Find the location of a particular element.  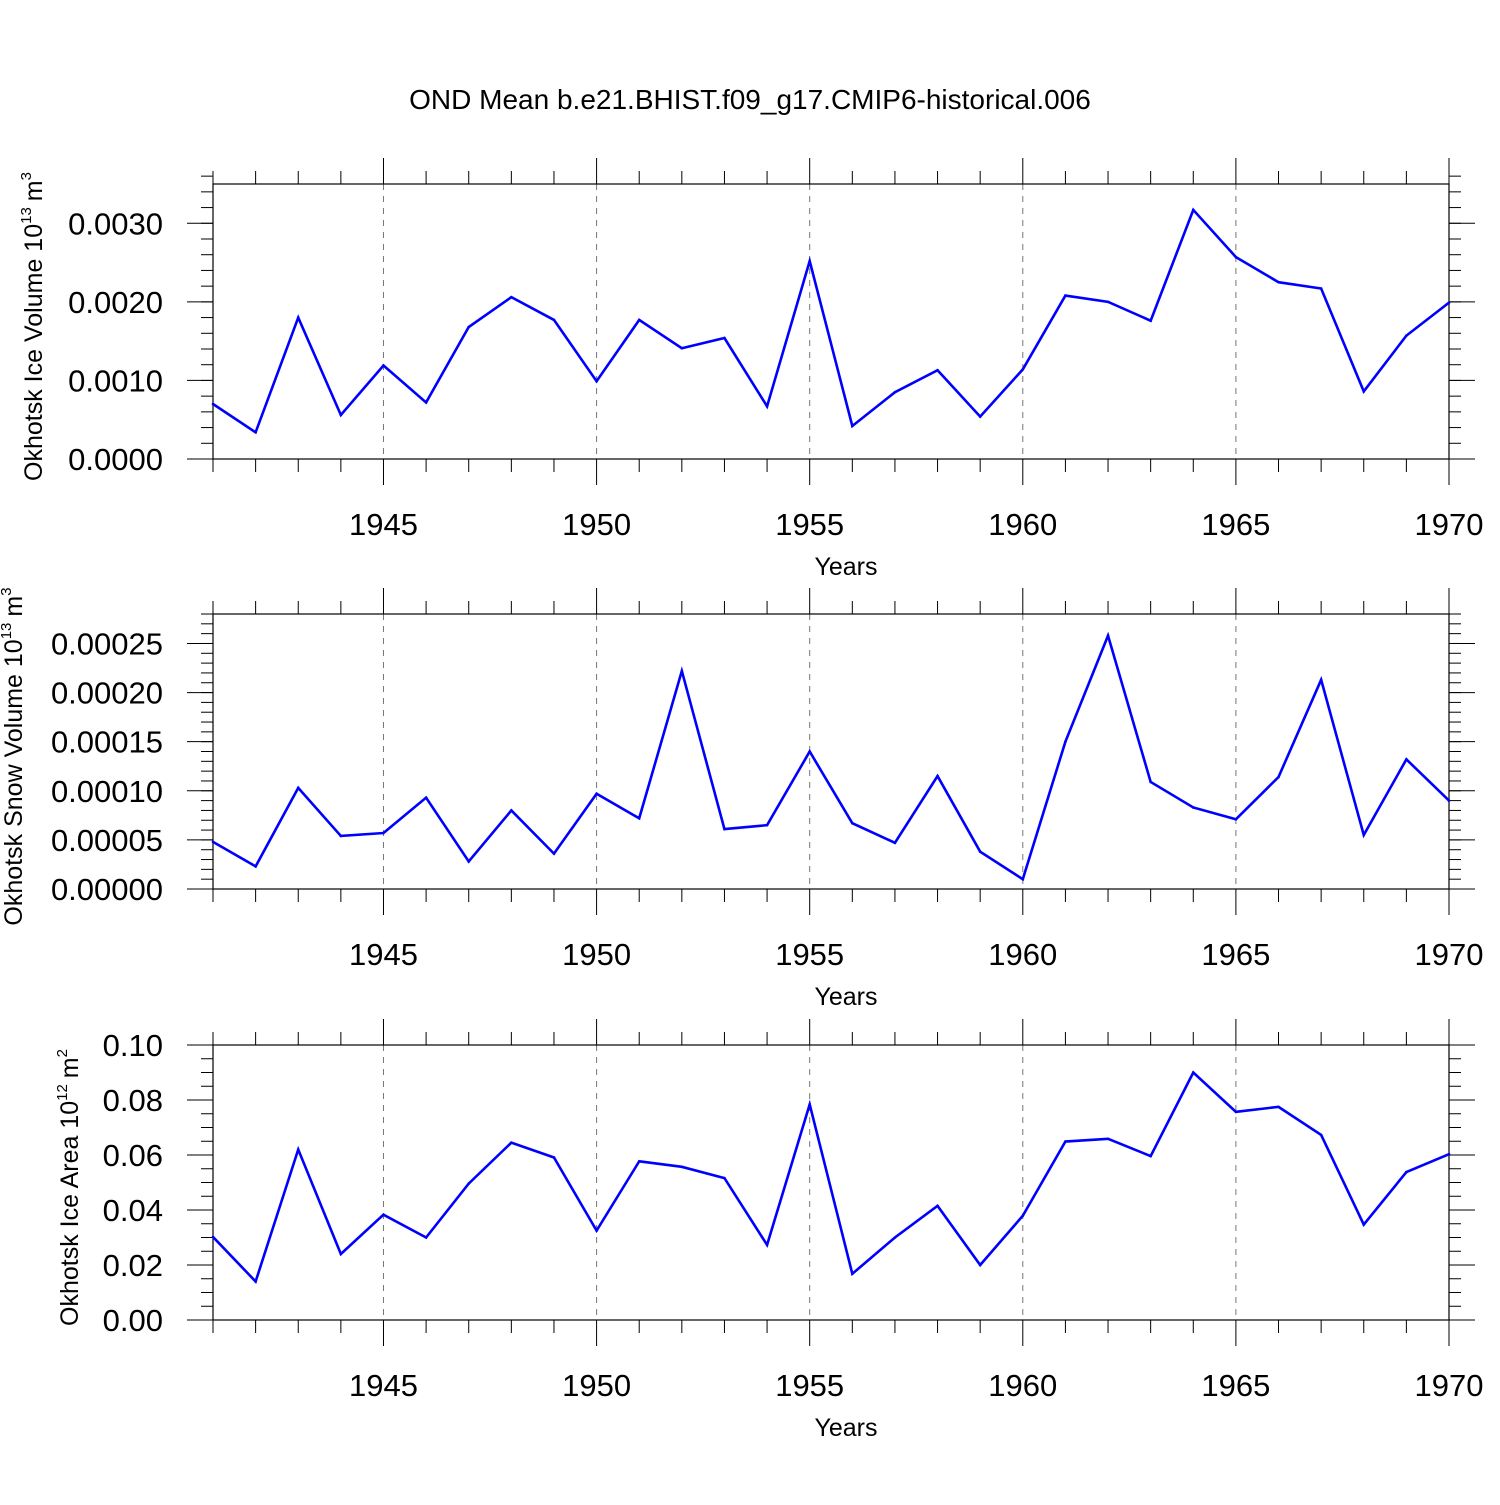

y-tick-label: 0.10 is located at coordinates (133, 1045).